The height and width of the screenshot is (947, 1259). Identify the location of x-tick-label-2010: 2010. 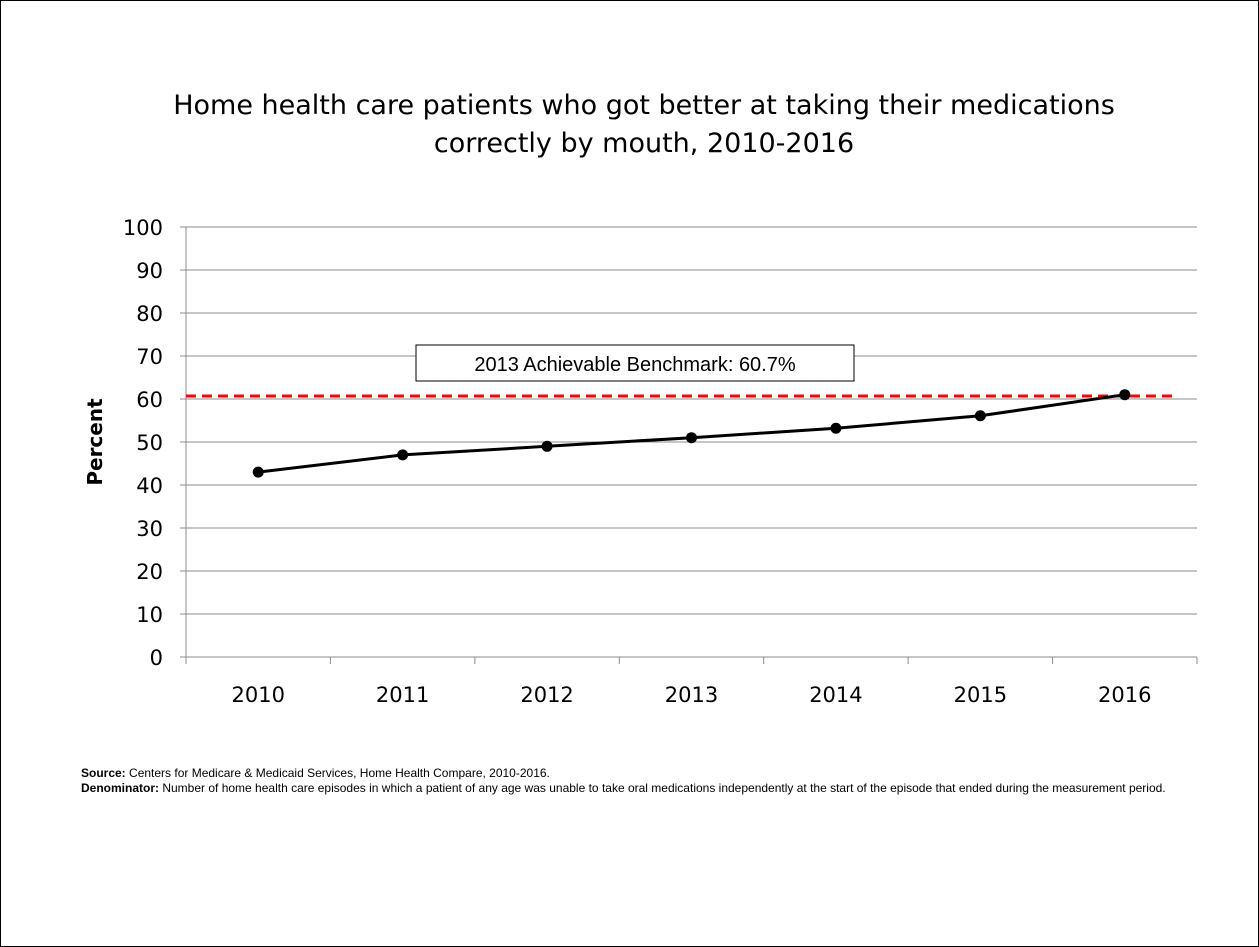
(257, 695).